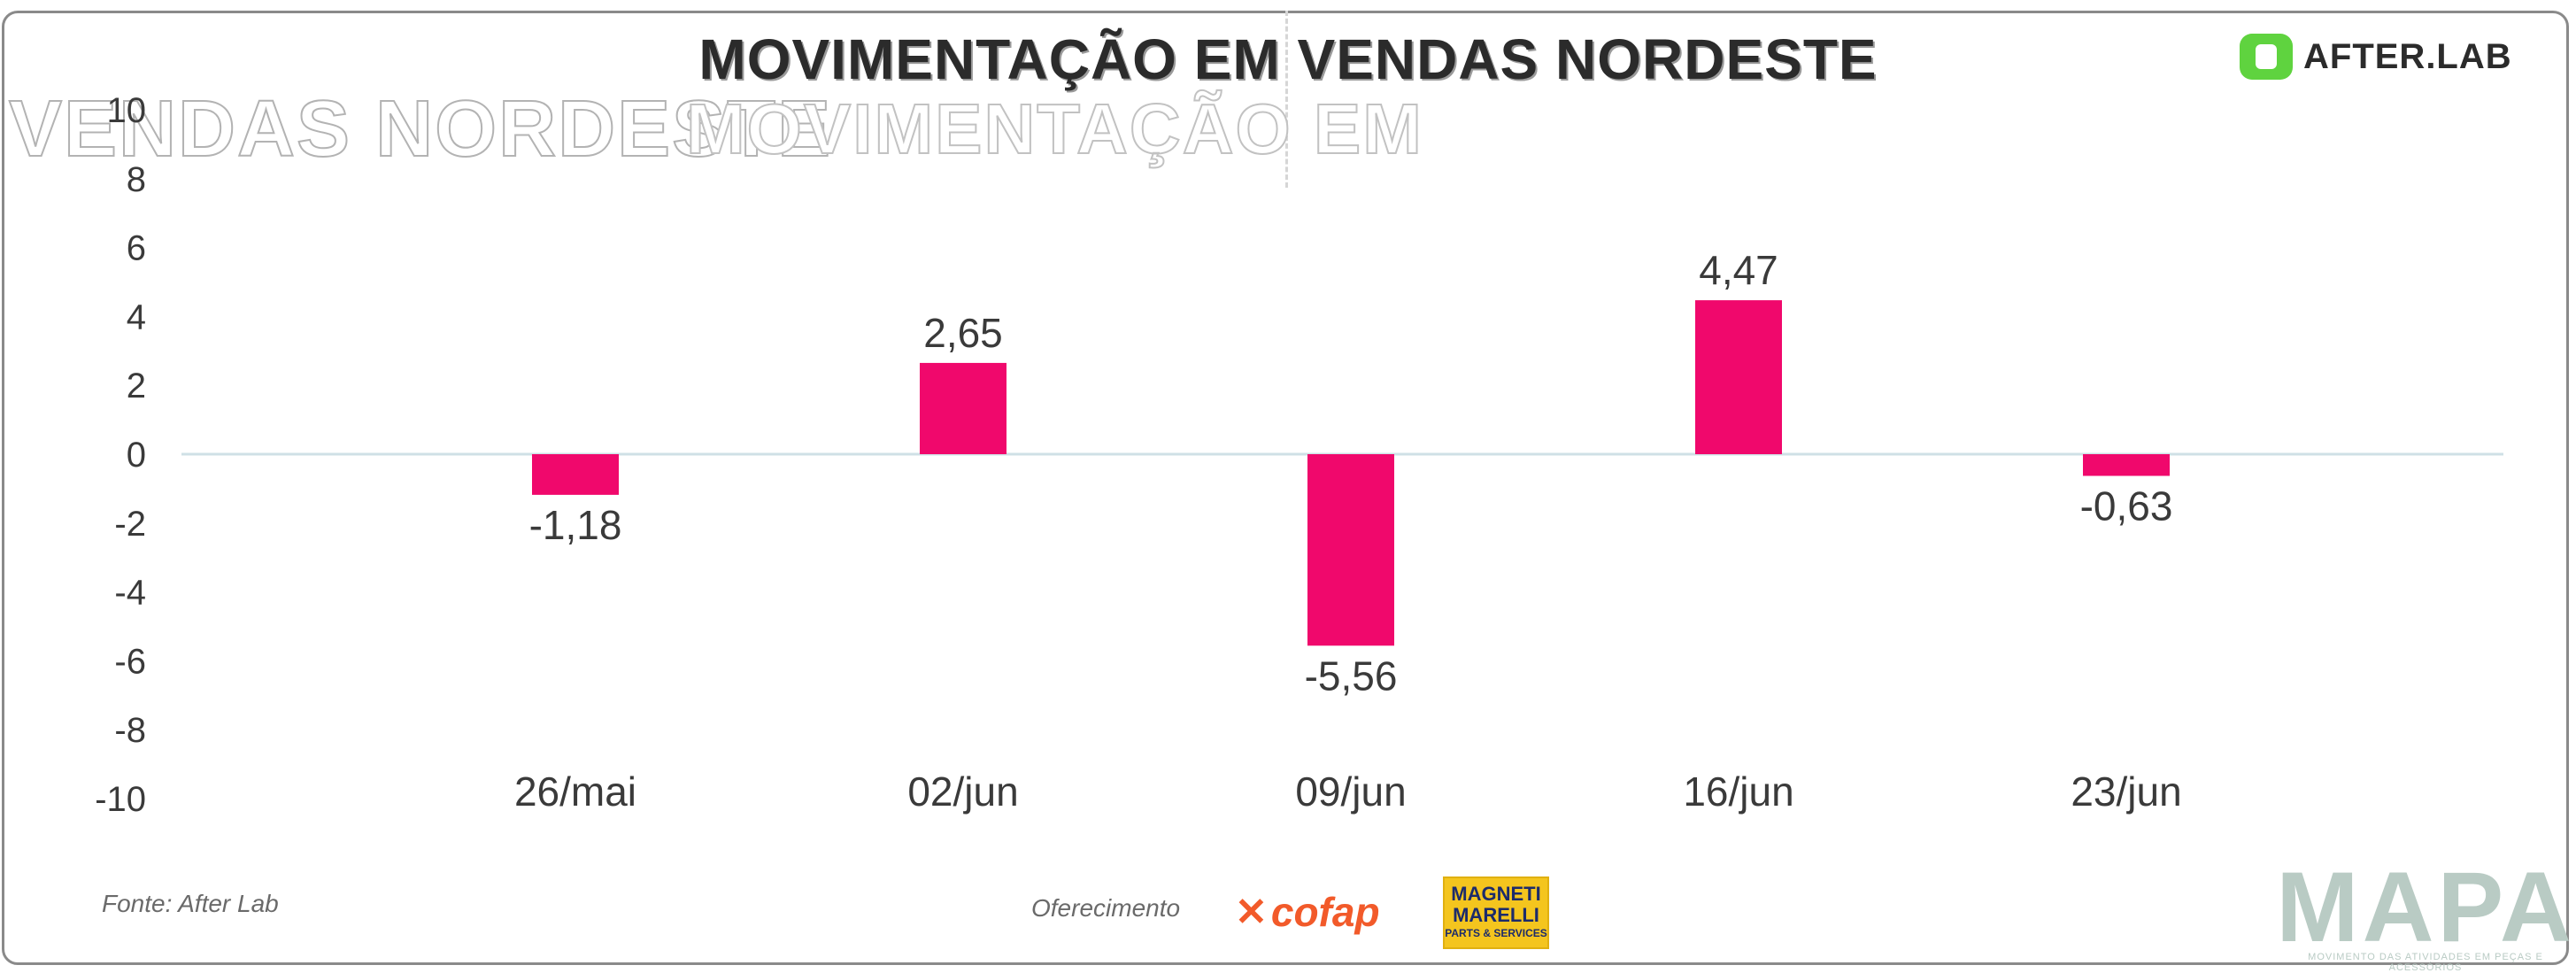 The height and width of the screenshot is (973, 2576). I want to click on ghost-text-left: VENDAS NORDESTE, so click(420, 129).